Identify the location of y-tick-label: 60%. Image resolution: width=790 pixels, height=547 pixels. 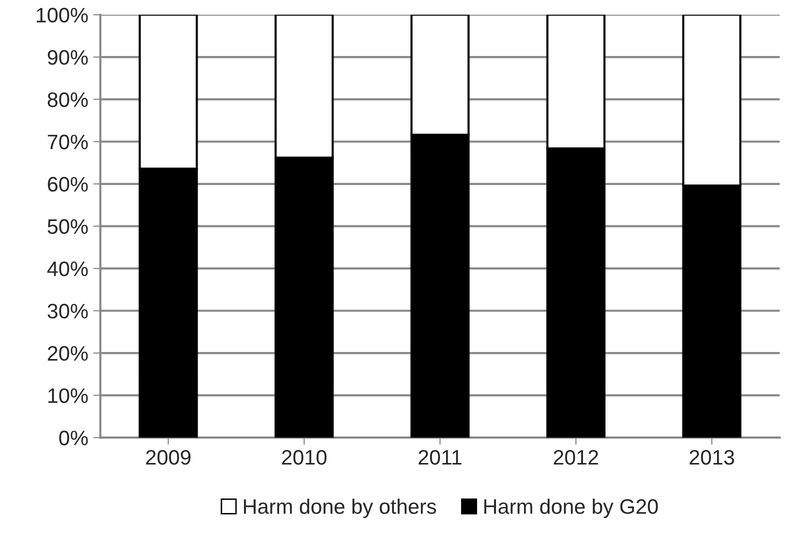
(68, 184).